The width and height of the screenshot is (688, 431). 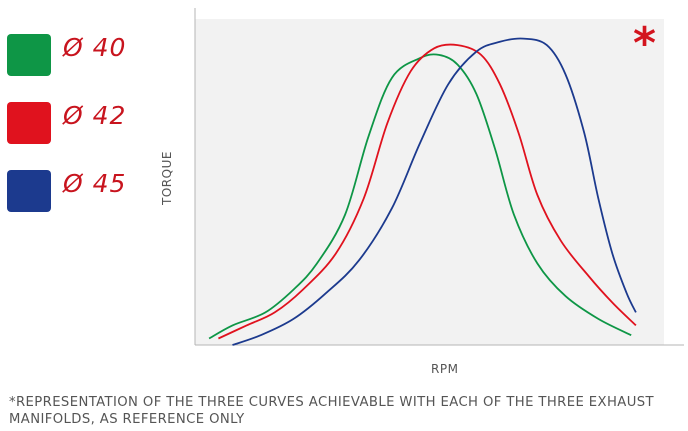 What do you see at coordinates (645, 43) in the screenshot?
I see `note-asterisk: *` at bounding box center [645, 43].